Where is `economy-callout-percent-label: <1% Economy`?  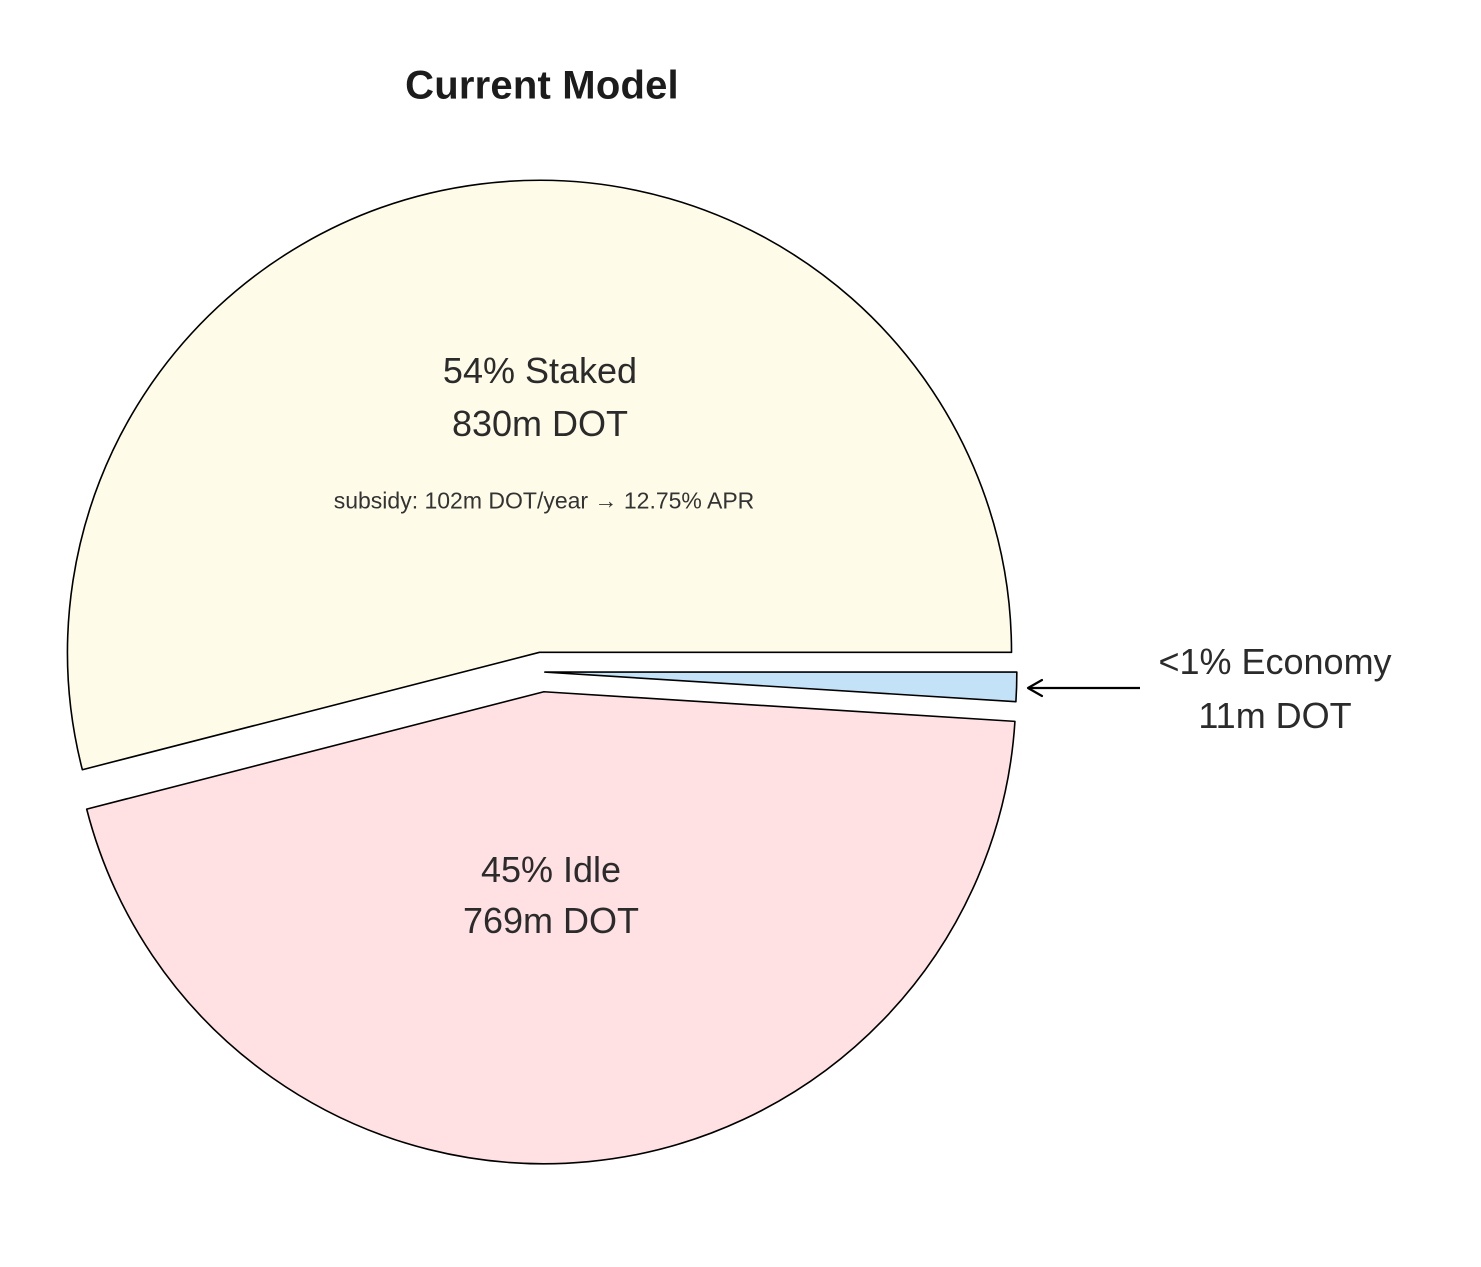
economy-callout-percent-label: <1% Economy is located at coordinates (1275, 661).